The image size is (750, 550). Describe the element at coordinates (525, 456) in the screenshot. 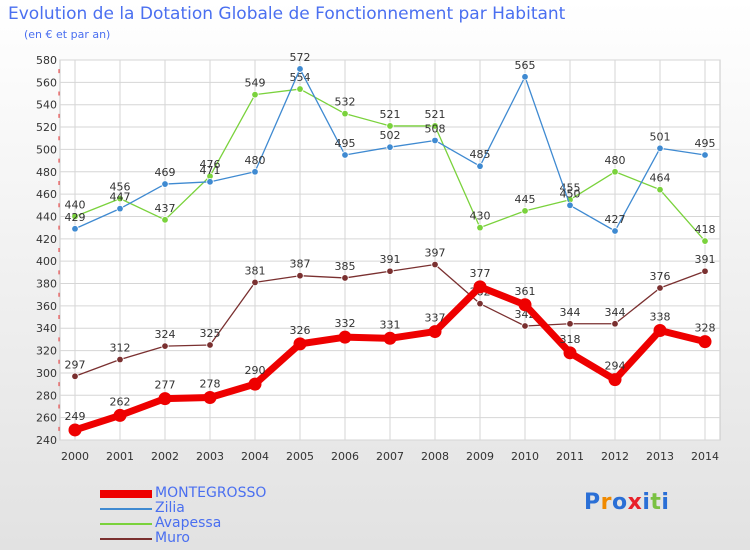

I see `x-tick-label: 2010` at that location.